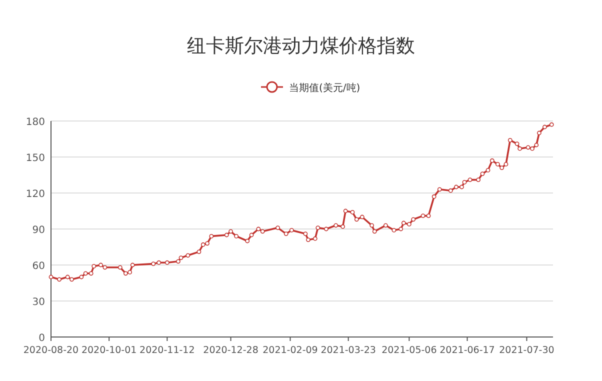  What do you see at coordinates (35, 158) in the screenshot?
I see `y-tick-label: 150` at bounding box center [35, 158].